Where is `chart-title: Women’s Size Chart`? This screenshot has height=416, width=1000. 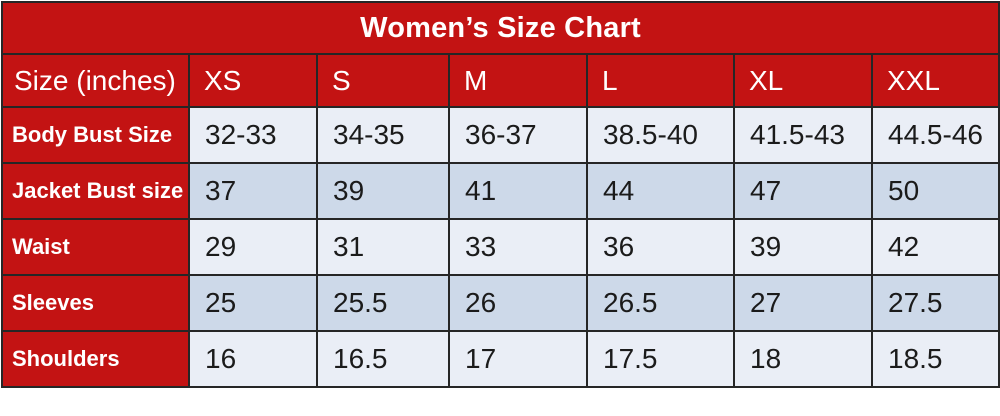
chart-title: Women’s Size Chart is located at coordinates (500, 28).